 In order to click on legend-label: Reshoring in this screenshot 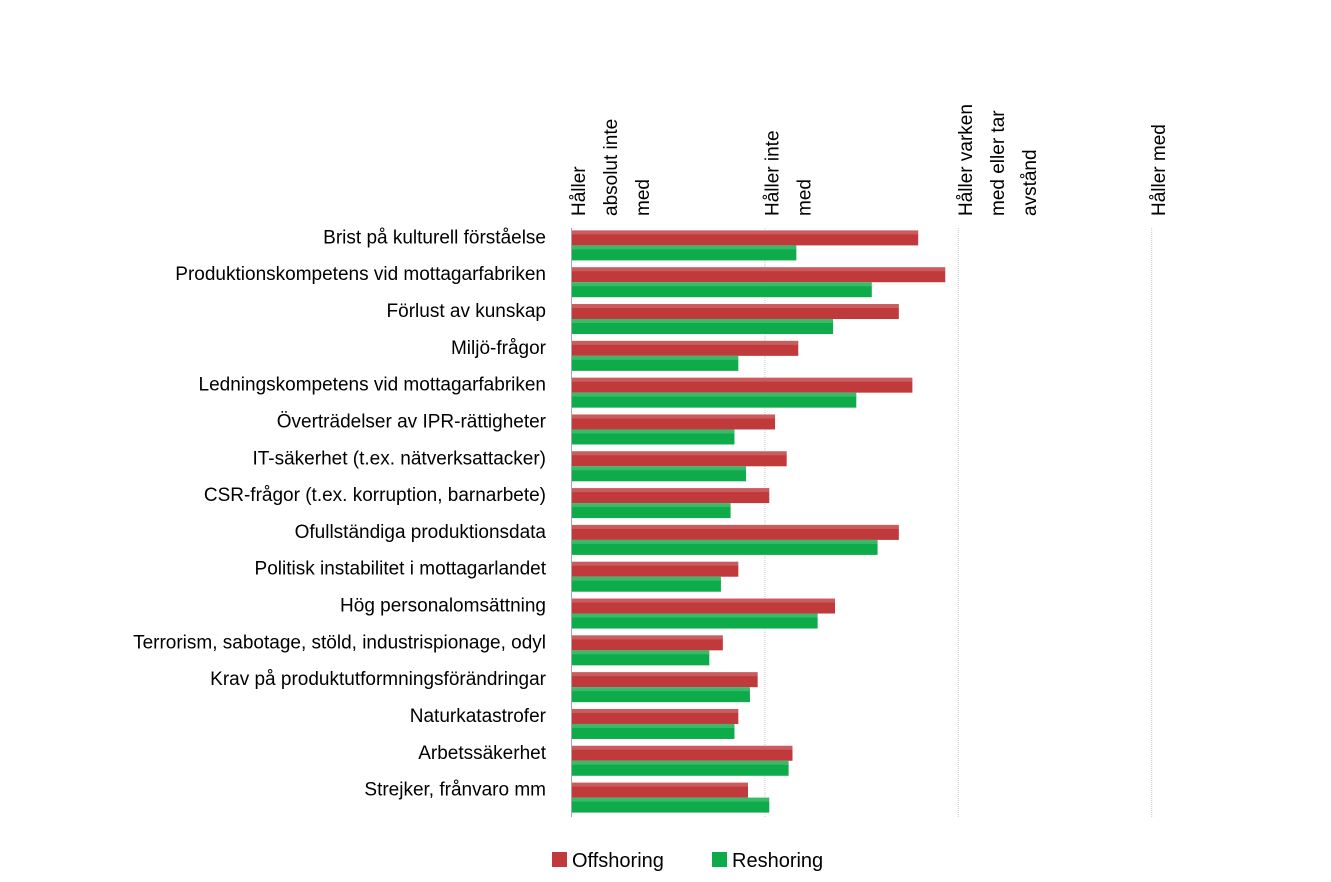, I will do `click(777, 861)`.